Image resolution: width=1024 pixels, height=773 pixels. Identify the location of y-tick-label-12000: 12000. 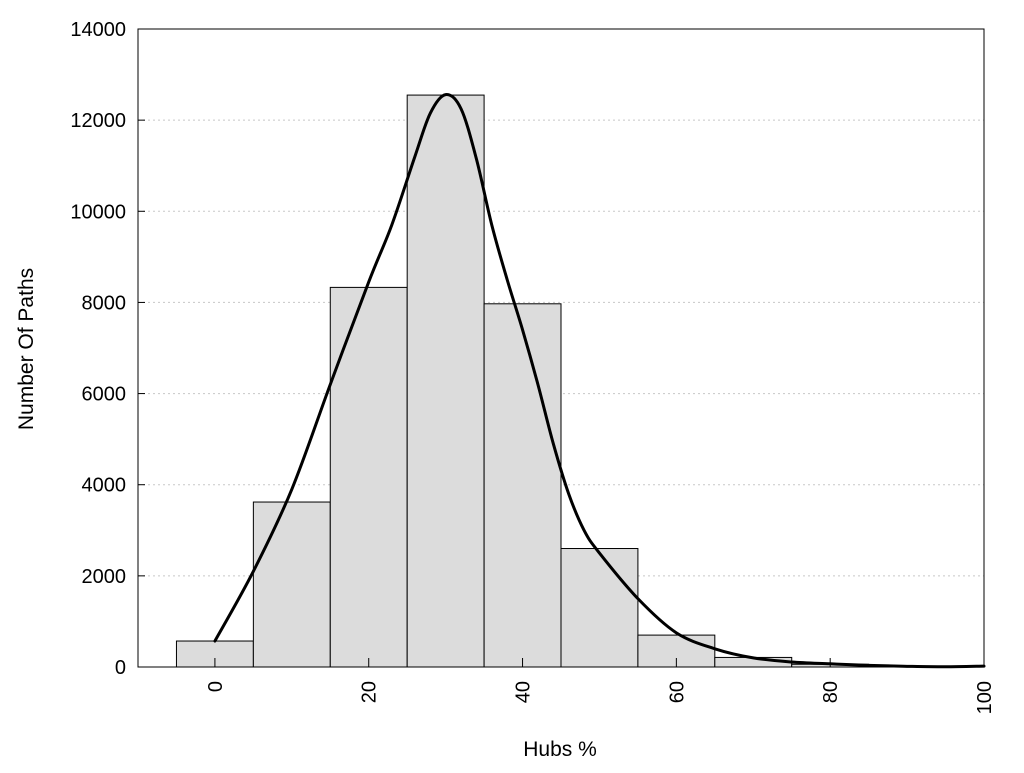
(98, 121).